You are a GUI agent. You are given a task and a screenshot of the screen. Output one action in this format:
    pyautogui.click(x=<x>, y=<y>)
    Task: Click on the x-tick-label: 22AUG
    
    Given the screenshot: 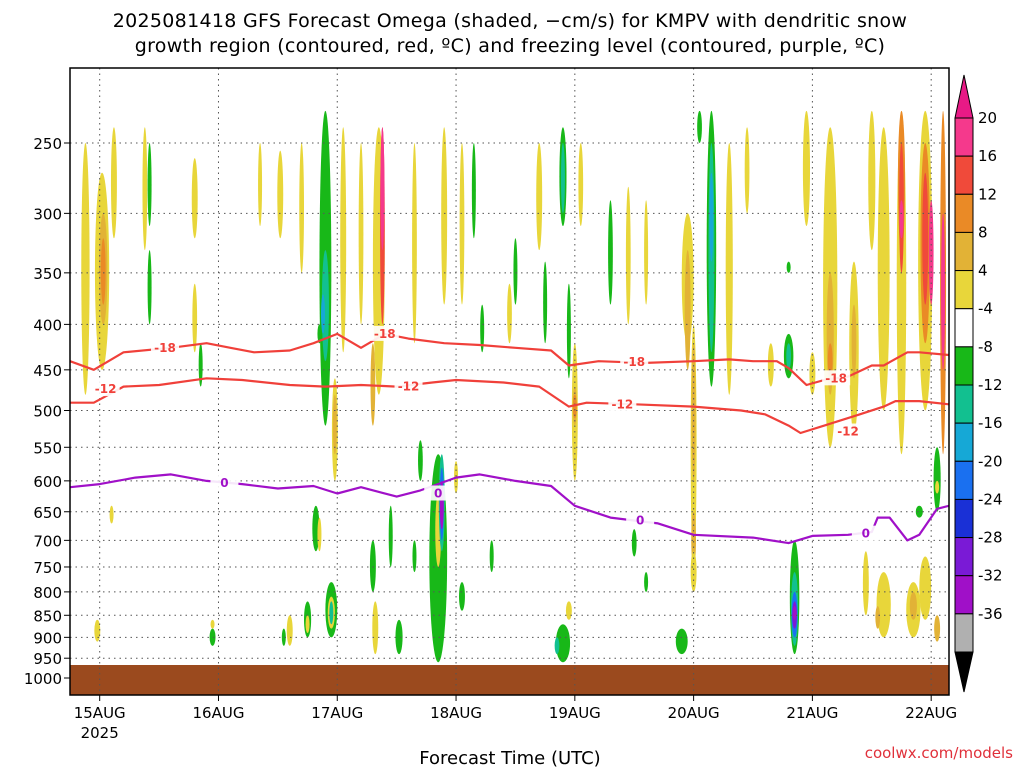 What is the action you would take?
    pyautogui.click(x=931, y=713)
    